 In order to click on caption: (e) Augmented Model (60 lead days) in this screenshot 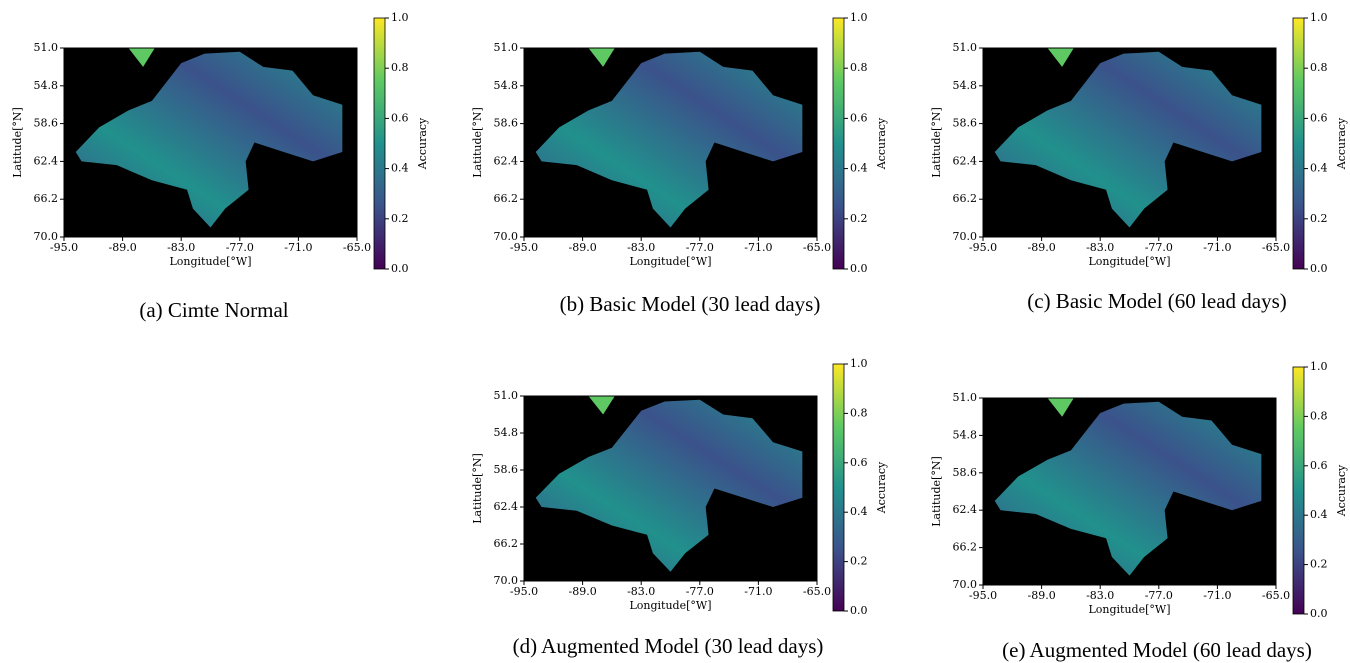, I will do `click(1157, 650)`.